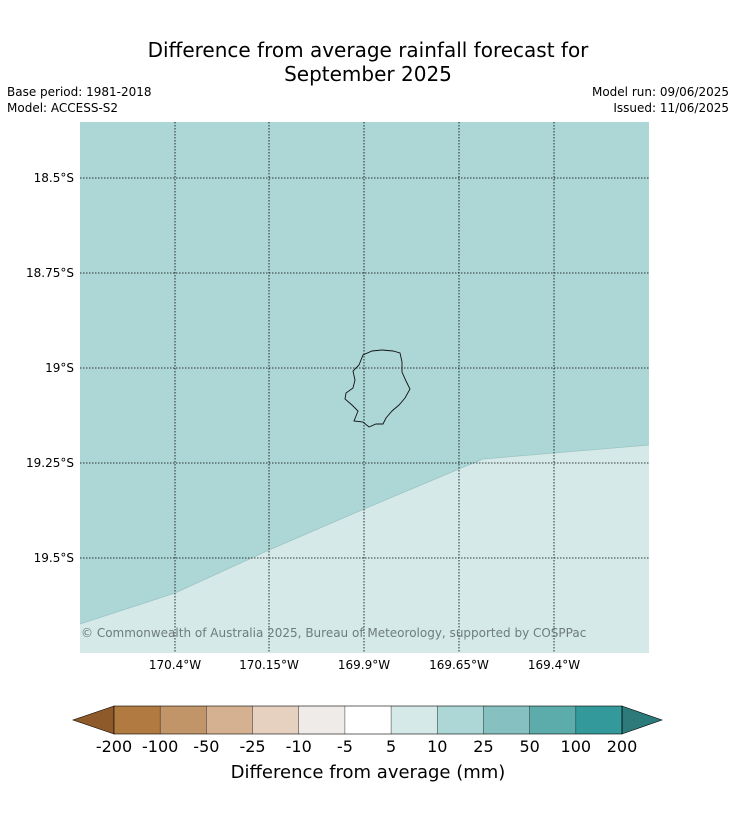 This screenshot has width=736, height=816. I want to click on base-period: Base period: 1981-2018, so click(79, 92).